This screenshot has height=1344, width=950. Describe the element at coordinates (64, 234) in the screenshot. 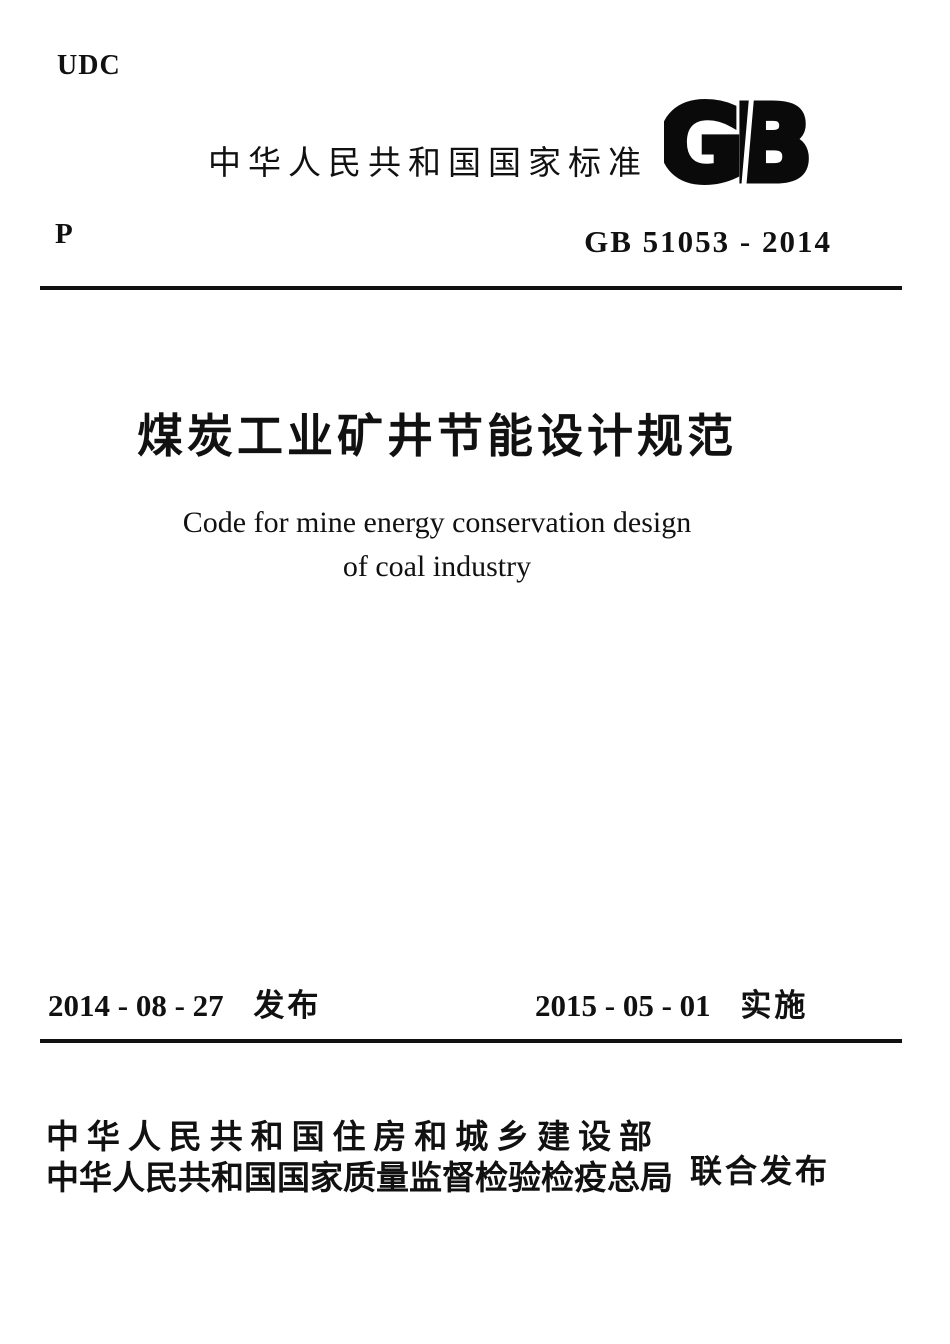

I see `classification-code: P` at that location.